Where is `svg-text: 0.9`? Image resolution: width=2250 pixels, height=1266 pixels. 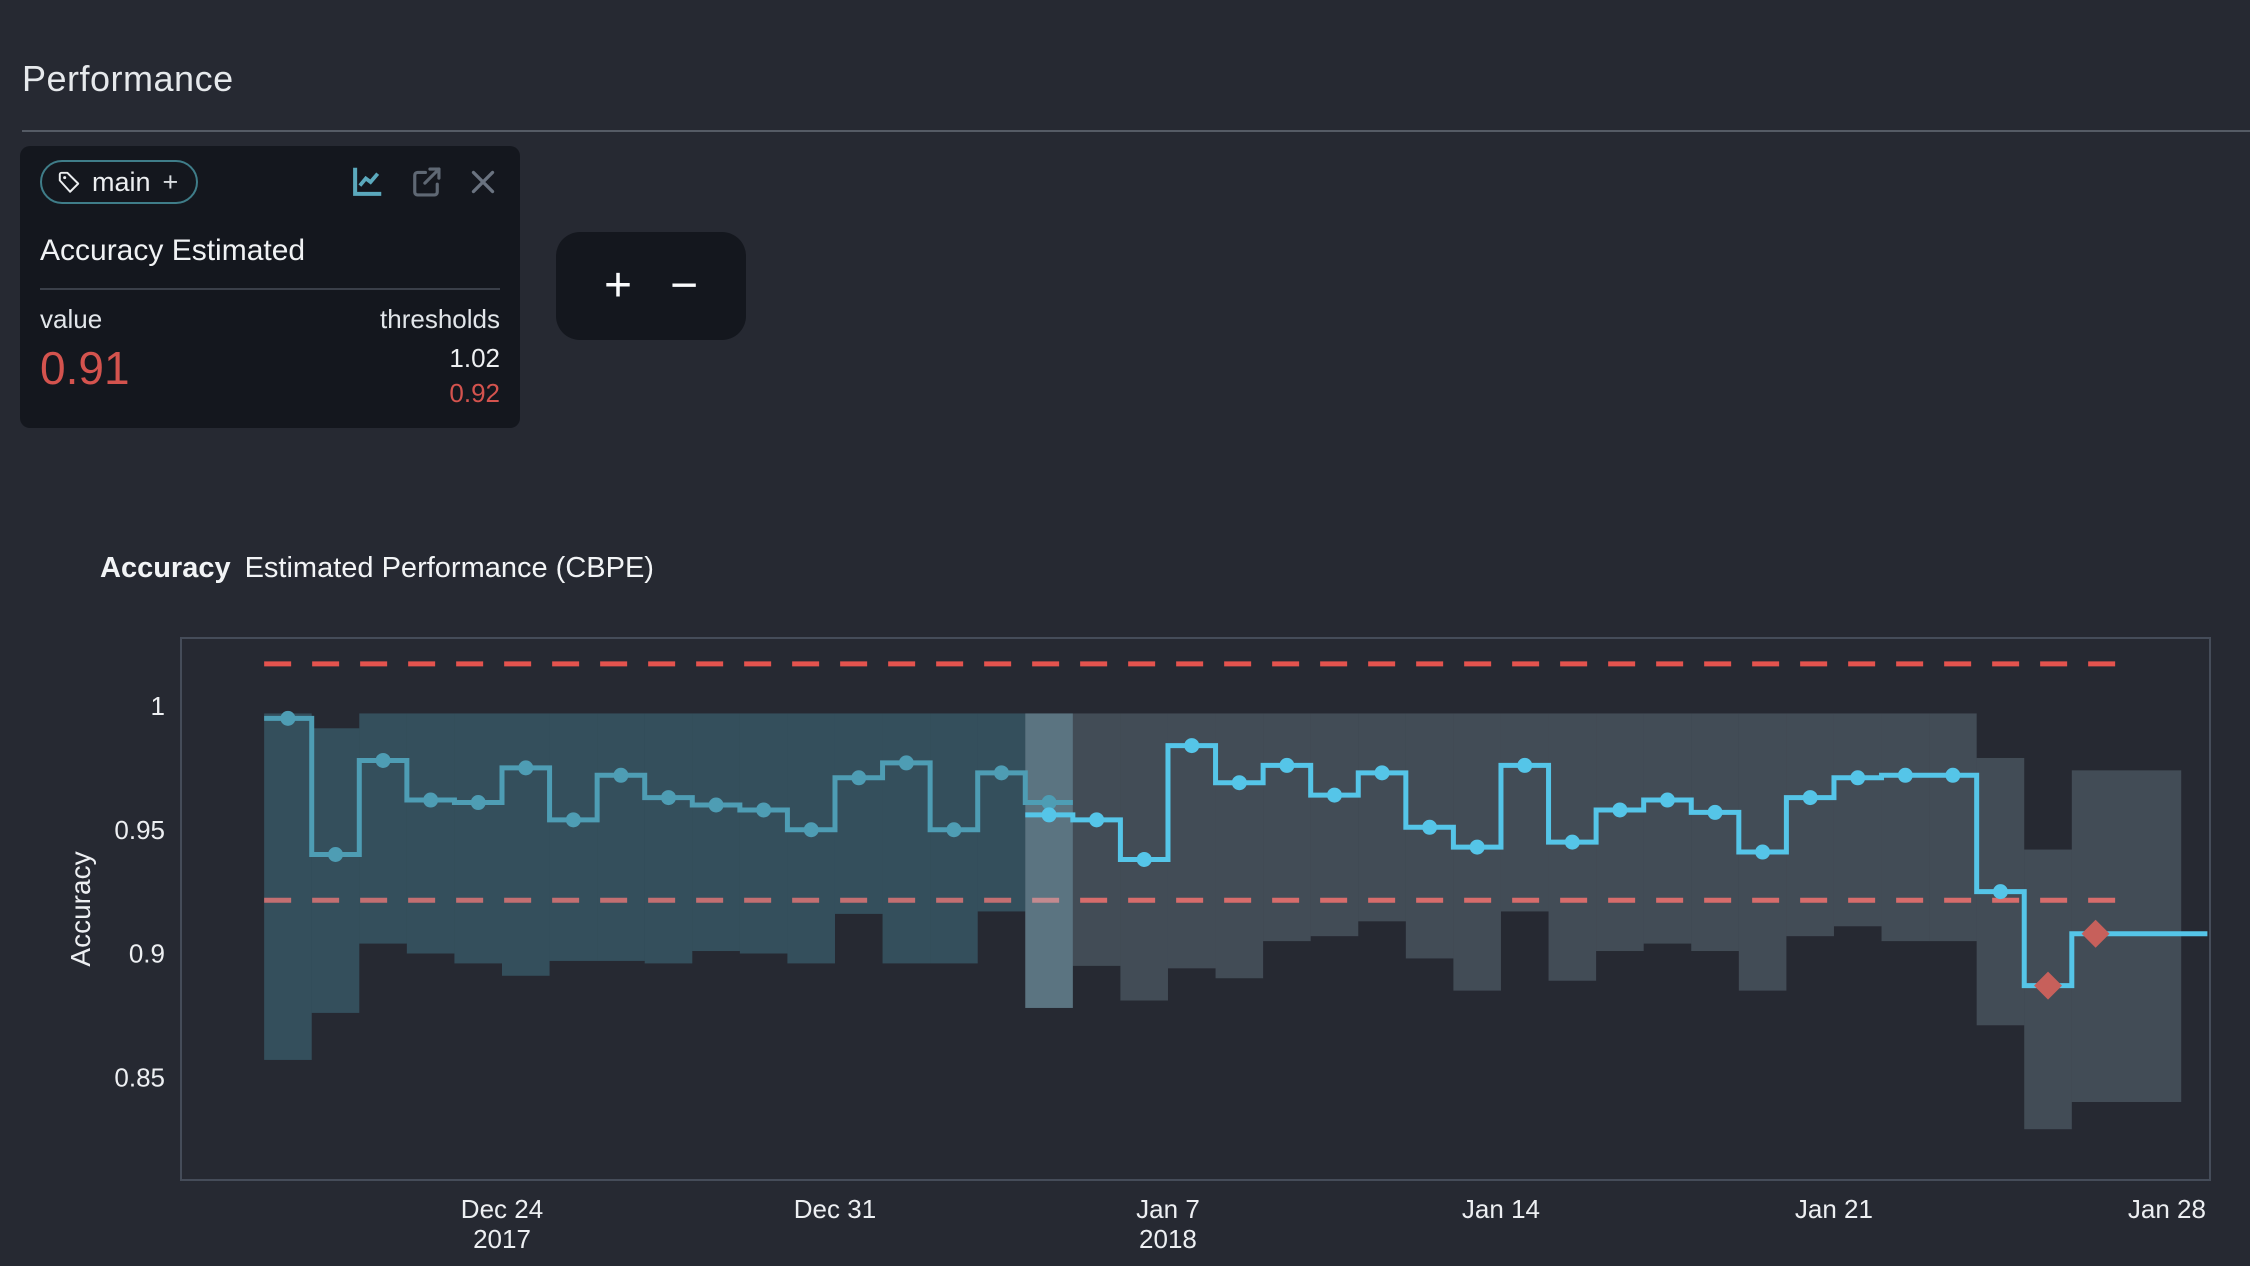 svg-text: 0.9 is located at coordinates (147, 954).